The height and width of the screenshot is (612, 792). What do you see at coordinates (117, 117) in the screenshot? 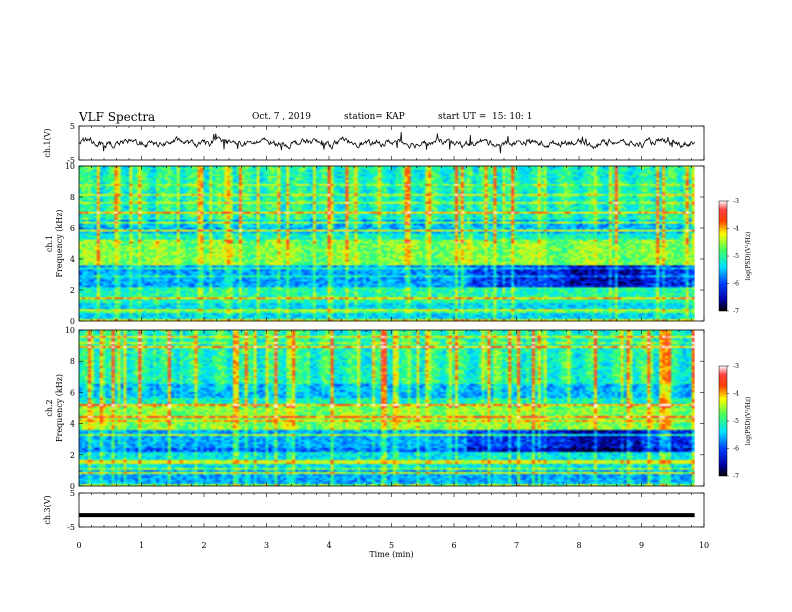
I see `figure-title: VLF Spectra` at bounding box center [117, 117].